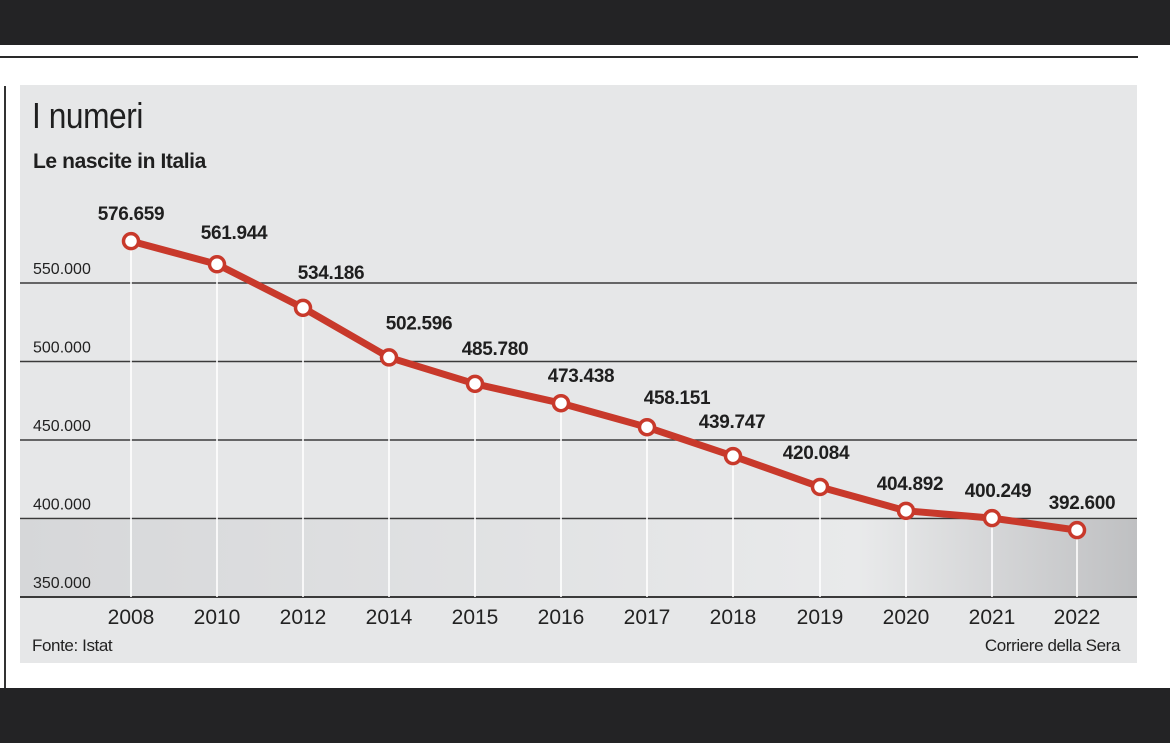  What do you see at coordinates (62, 505) in the screenshot?
I see `y-tick-label: 400.000` at bounding box center [62, 505].